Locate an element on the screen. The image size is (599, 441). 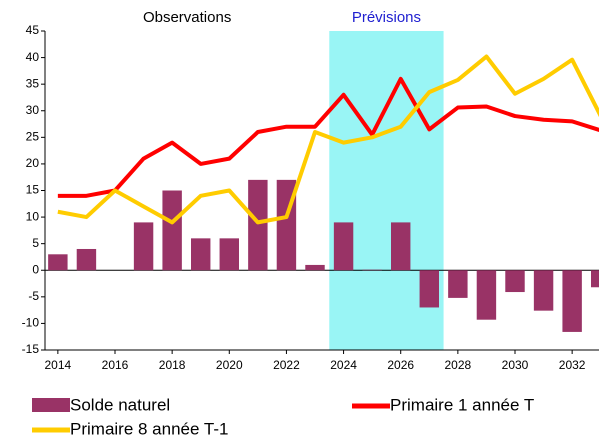
x-tick-label: 2016 is located at coordinates (115, 365).